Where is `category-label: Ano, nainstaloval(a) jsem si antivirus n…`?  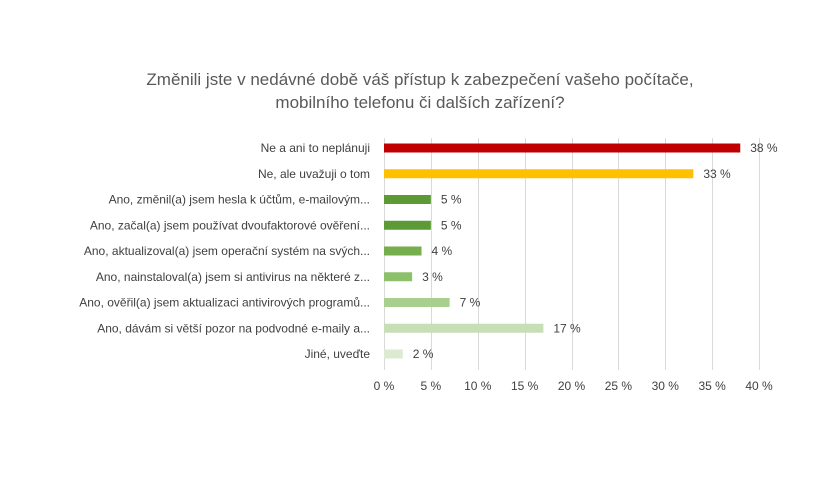 category-label: Ano, nainstaloval(a) jsem si antivirus n… is located at coordinates (233, 277).